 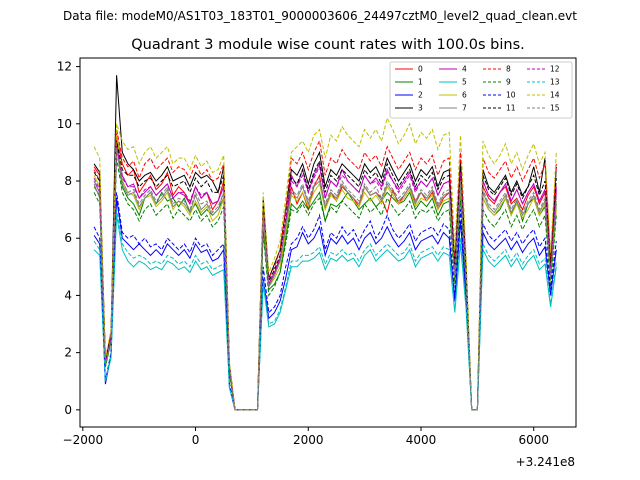 What do you see at coordinates (68, 353) in the screenshot?
I see `y-tick-label: 2` at bounding box center [68, 353].